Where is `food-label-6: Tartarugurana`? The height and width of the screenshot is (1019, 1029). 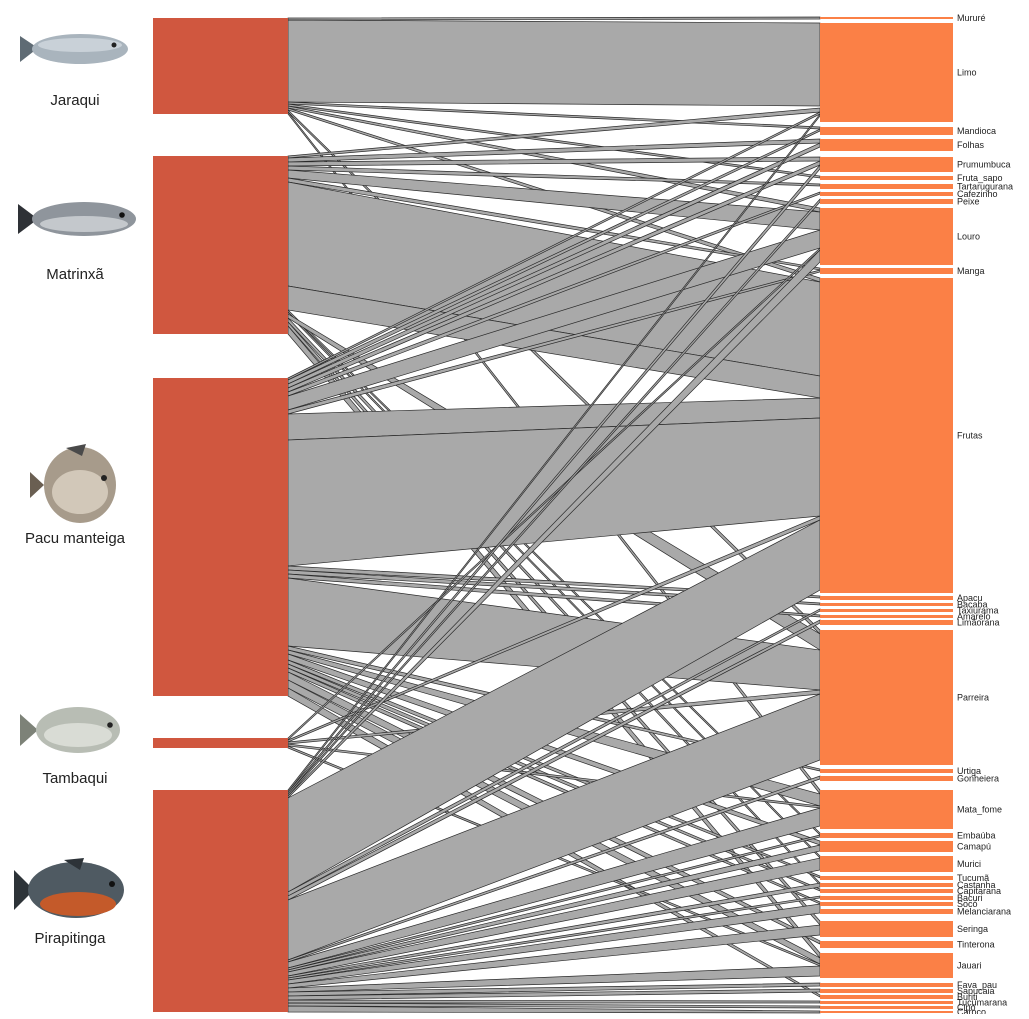
food-label-6: Tartarugurana is located at coordinates (985, 187).